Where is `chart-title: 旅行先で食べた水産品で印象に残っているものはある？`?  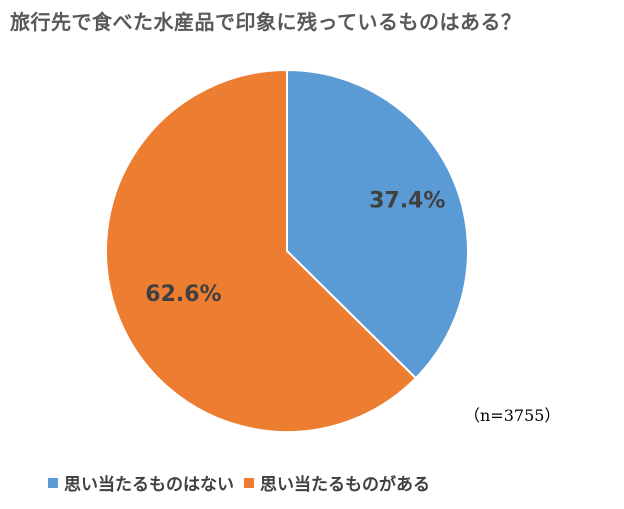
chart-title: 旅行先で食べた水産品で印象に残っているものはある？ is located at coordinates (266, 22).